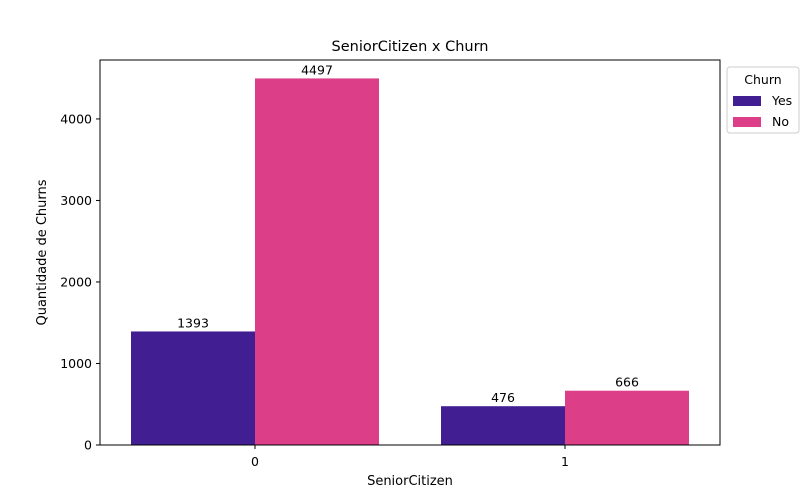 The width and height of the screenshot is (800, 500). What do you see at coordinates (781, 100) in the screenshot?
I see `legend-label: Yes` at bounding box center [781, 100].